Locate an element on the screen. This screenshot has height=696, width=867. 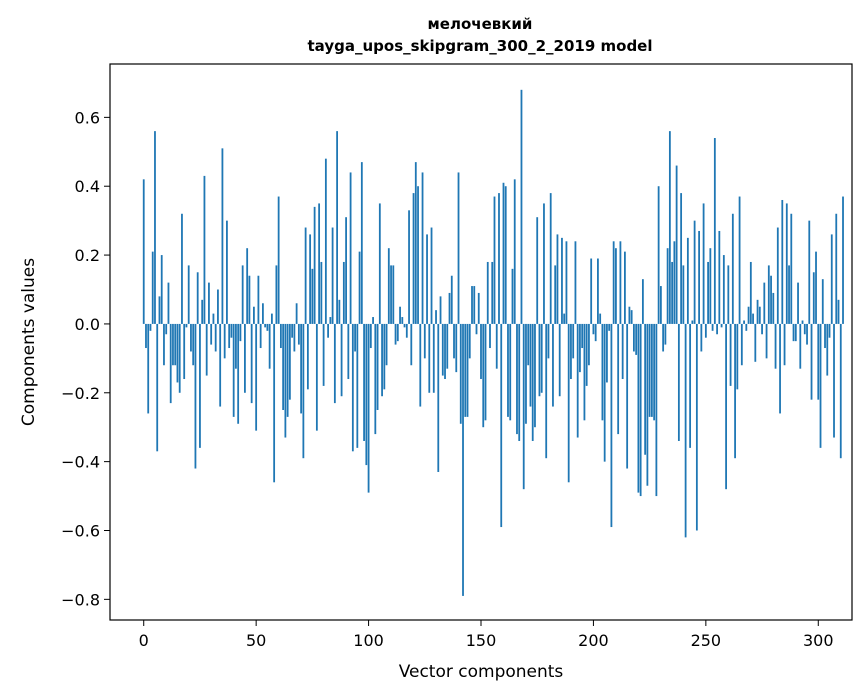
chart-title: мелочевкий is located at coordinates (480, 24).